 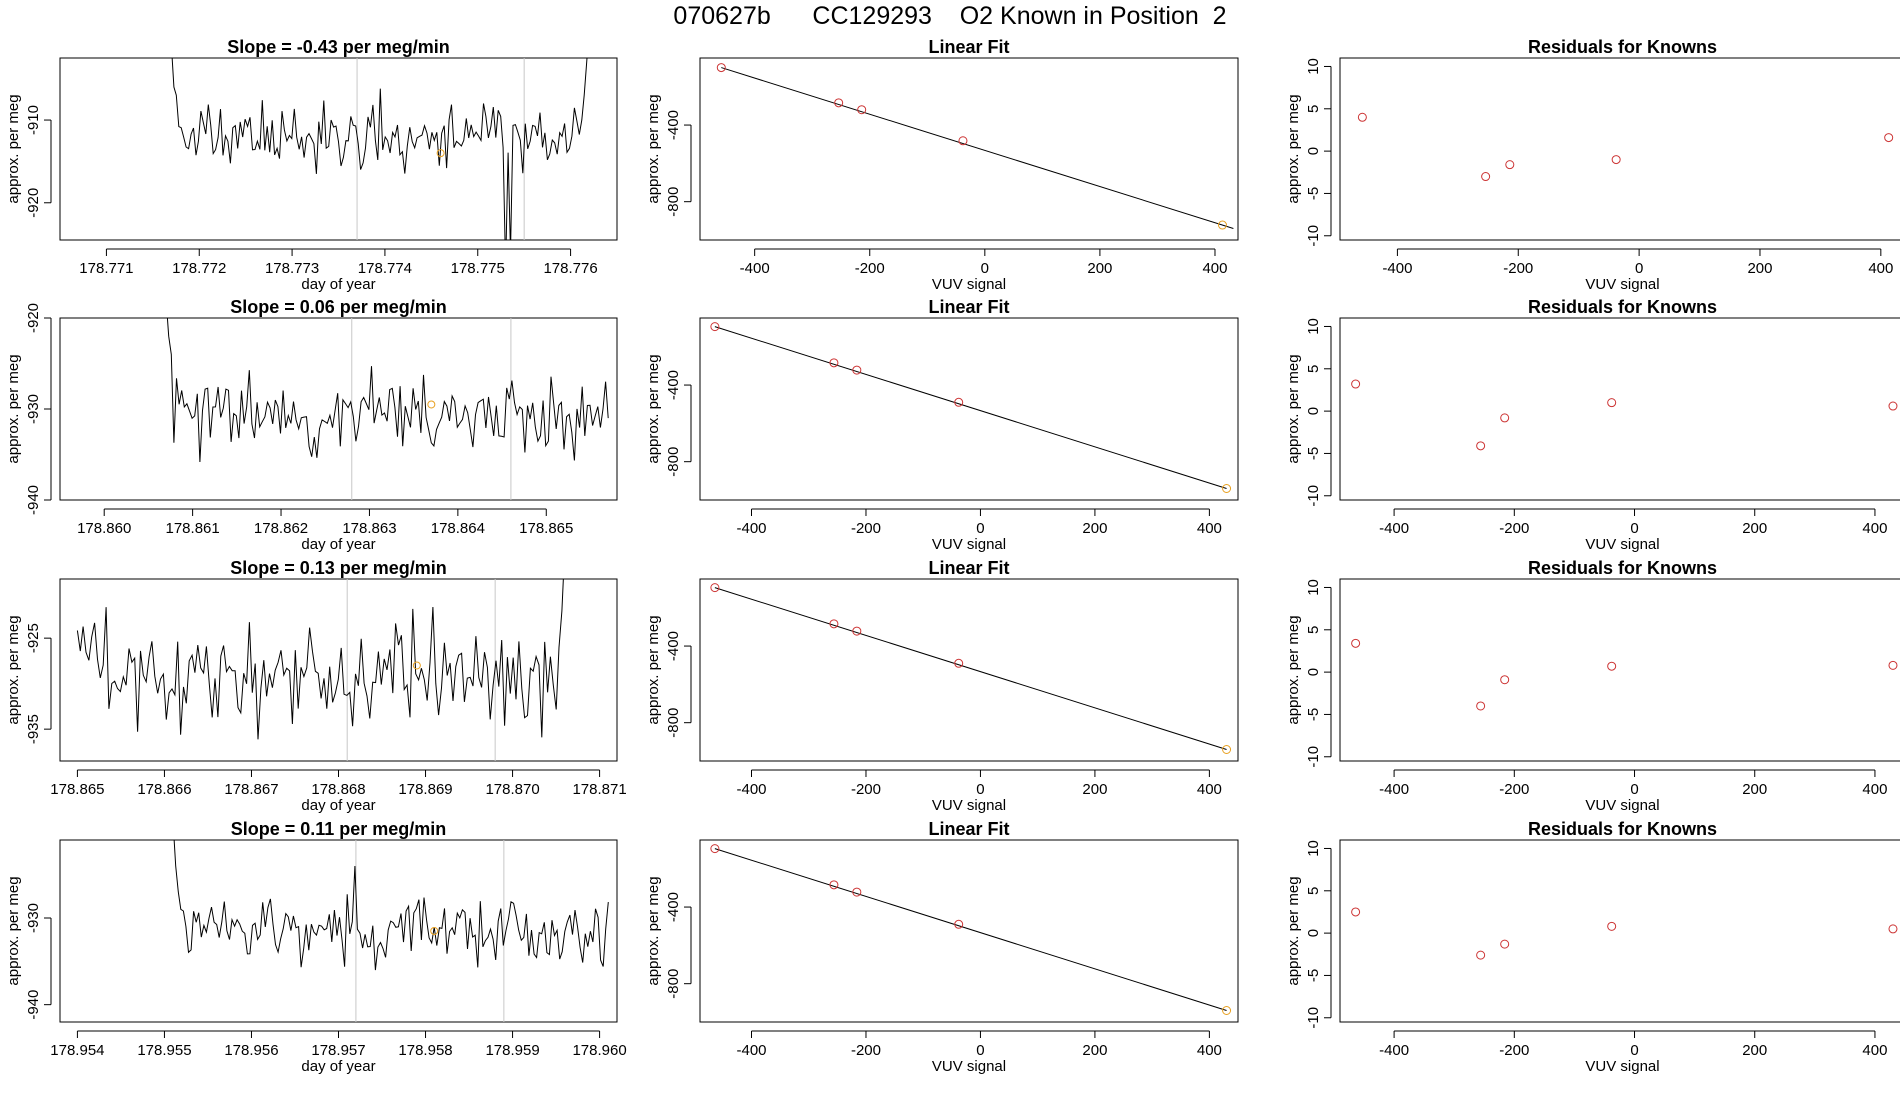 I want to click on x-tick-label: 178.775, so click(x=478, y=268).